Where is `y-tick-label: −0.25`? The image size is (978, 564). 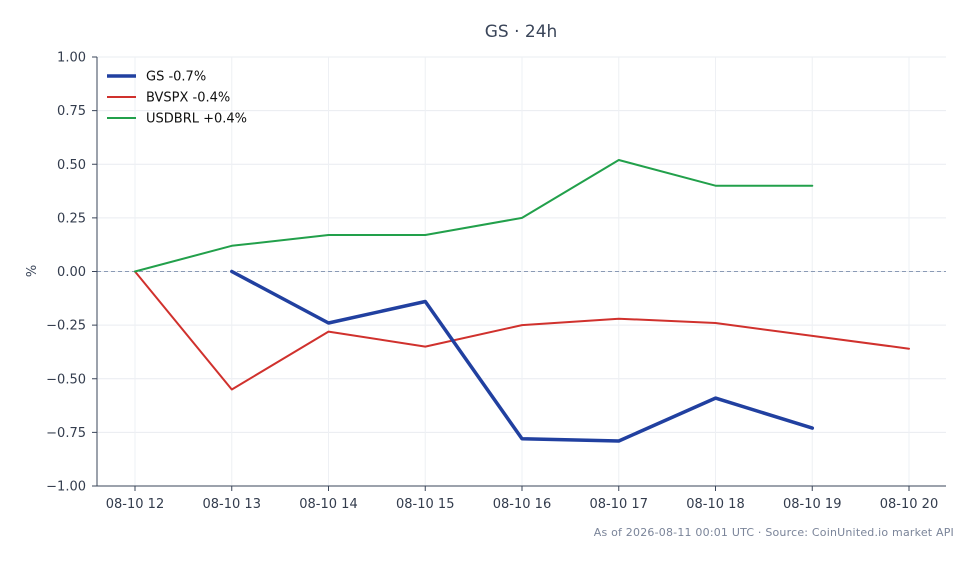 y-tick-label: −0.25 is located at coordinates (66, 326).